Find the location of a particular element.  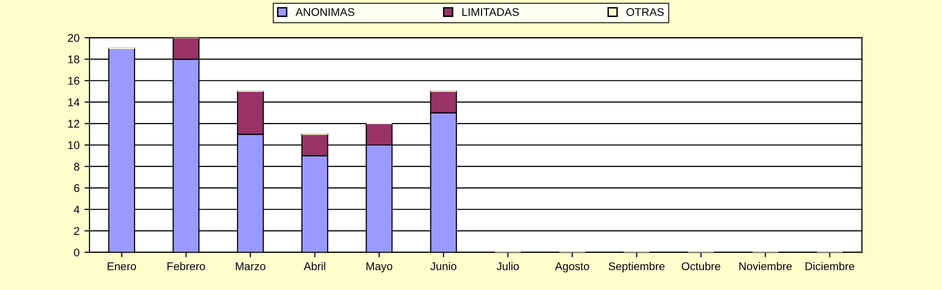

legend-label: ANONIMAS is located at coordinates (325, 12).